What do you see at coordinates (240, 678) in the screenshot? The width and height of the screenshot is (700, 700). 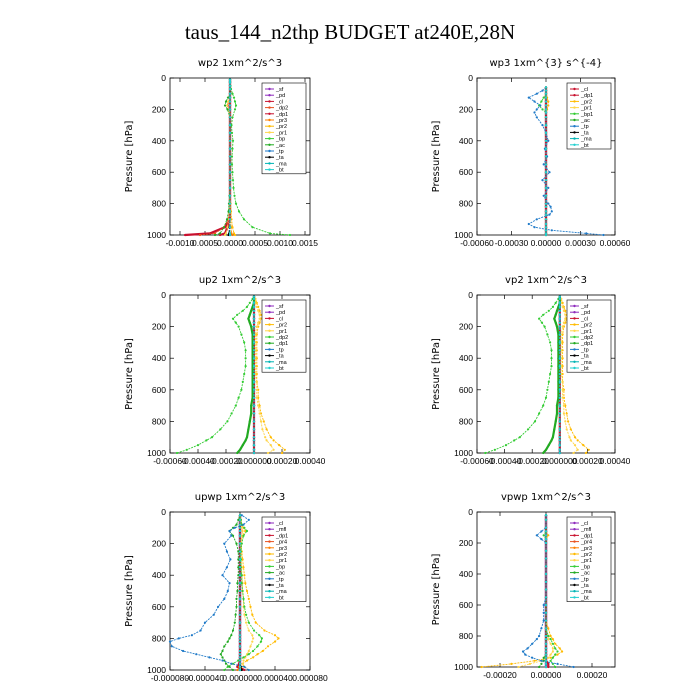 I see `x-tick-label: 0.000000` at bounding box center [240, 678].